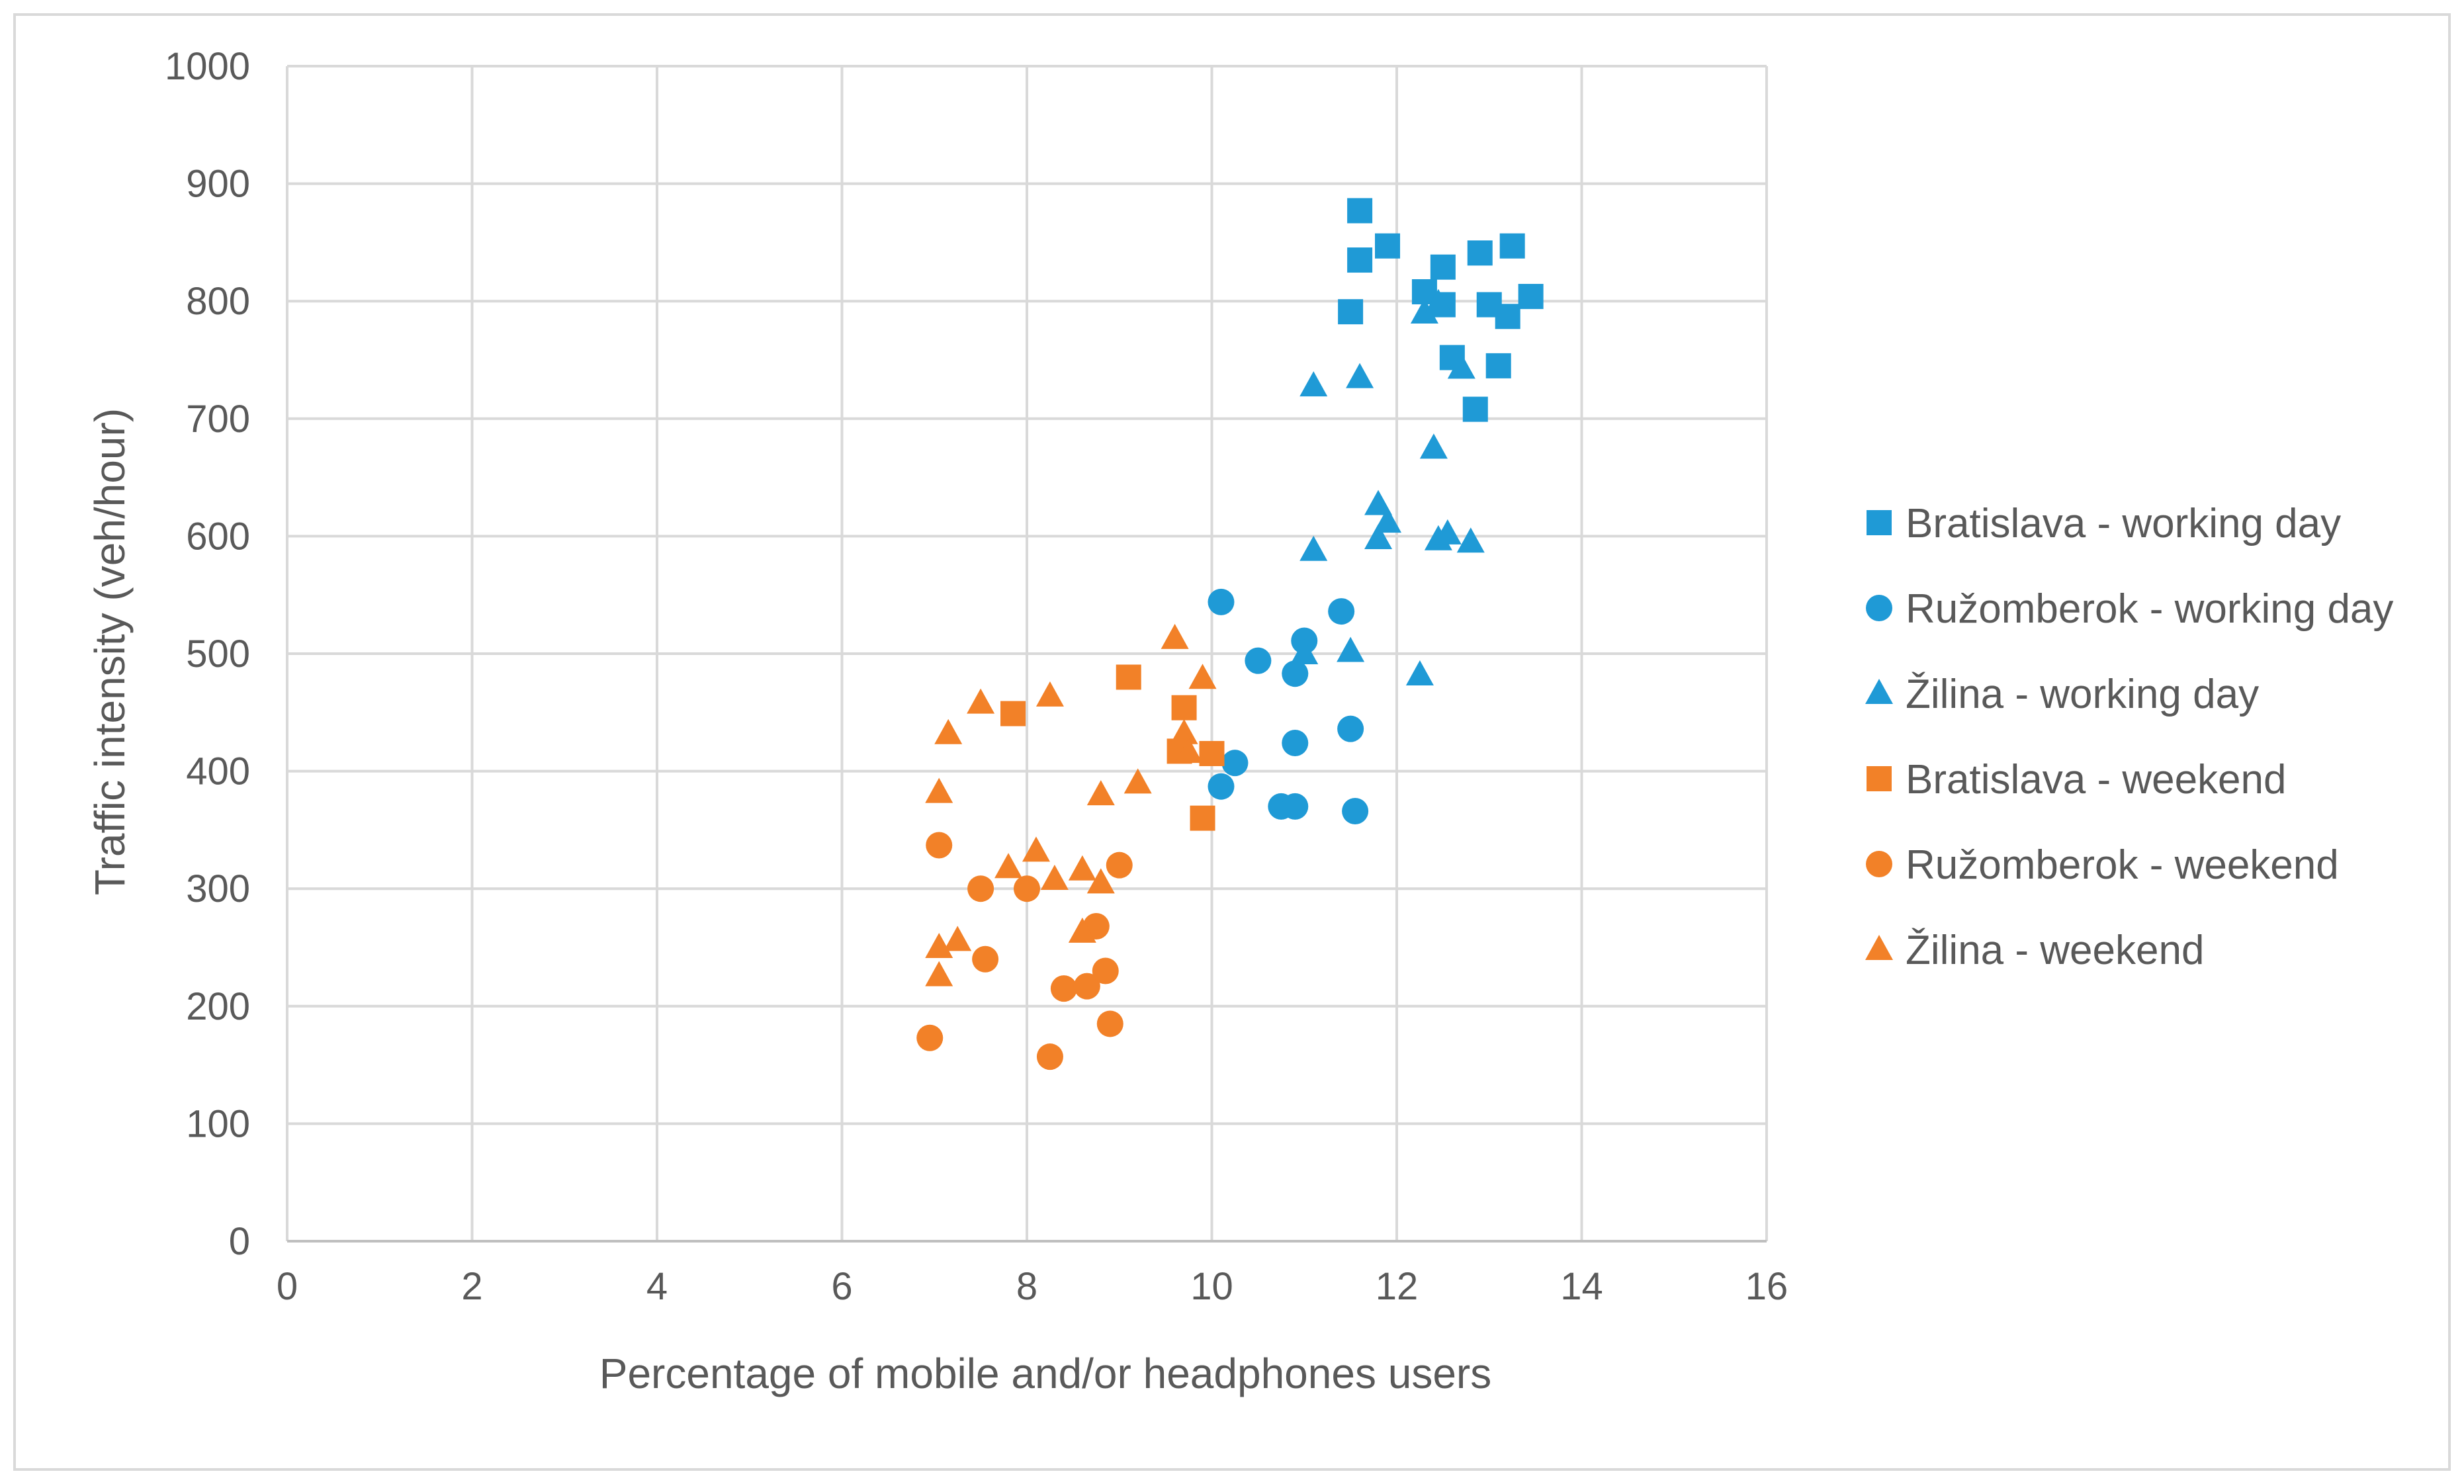 Image resolution: width=2464 pixels, height=1484 pixels. What do you see at coordinates (218, 1123) in the screenshot?
I see `y-tick-label: 100` at bounding box center [218, 1123].